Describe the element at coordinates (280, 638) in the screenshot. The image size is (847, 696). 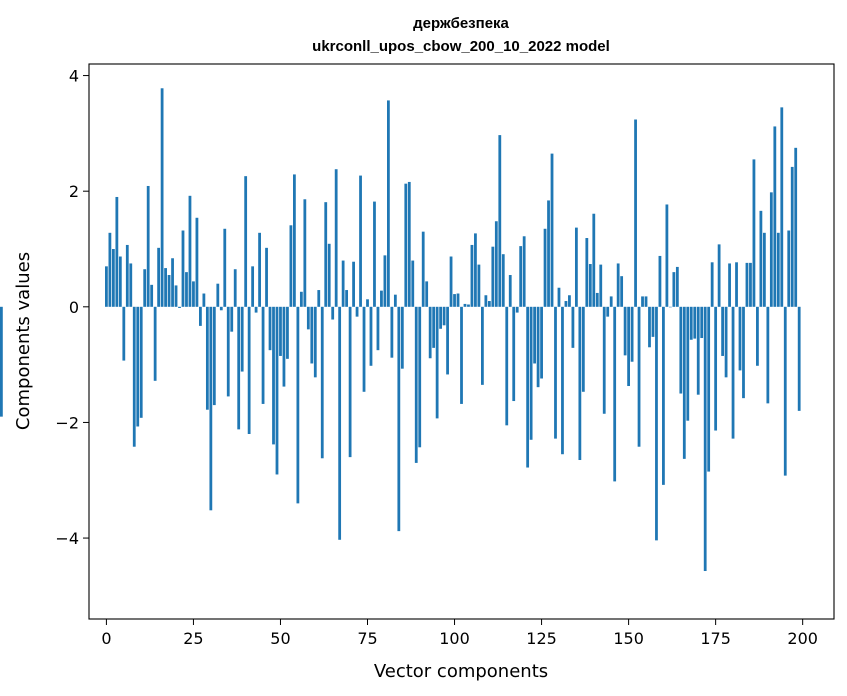
I see `x-tick-label: 50` at that location.